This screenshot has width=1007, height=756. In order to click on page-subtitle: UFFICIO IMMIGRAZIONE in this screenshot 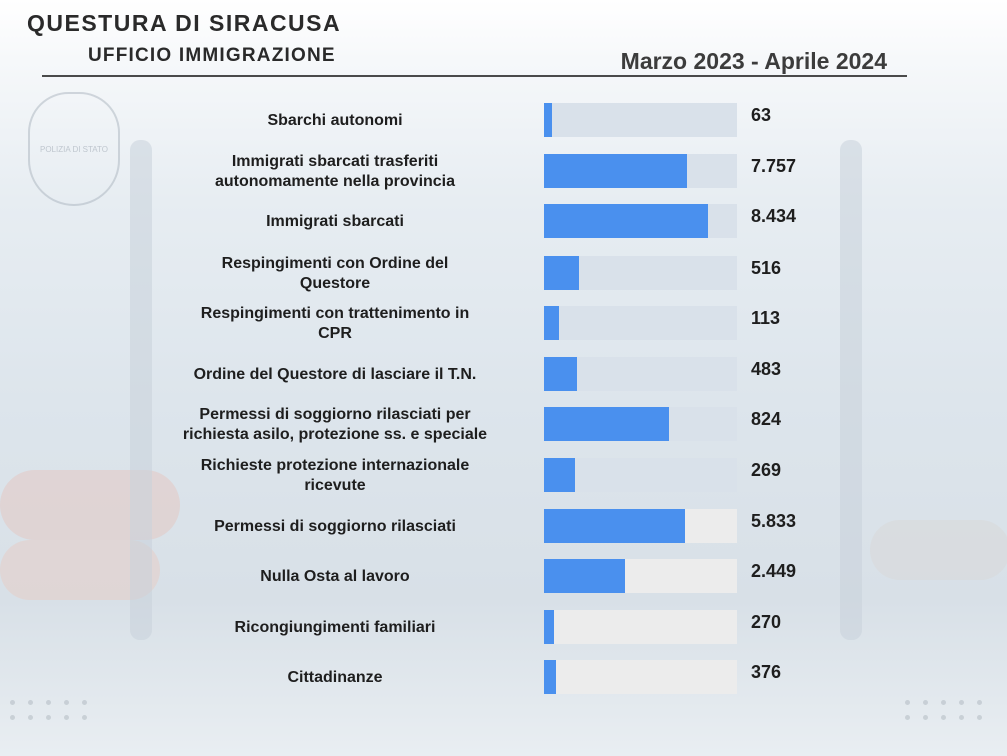, I will do `click(212, 55)`.